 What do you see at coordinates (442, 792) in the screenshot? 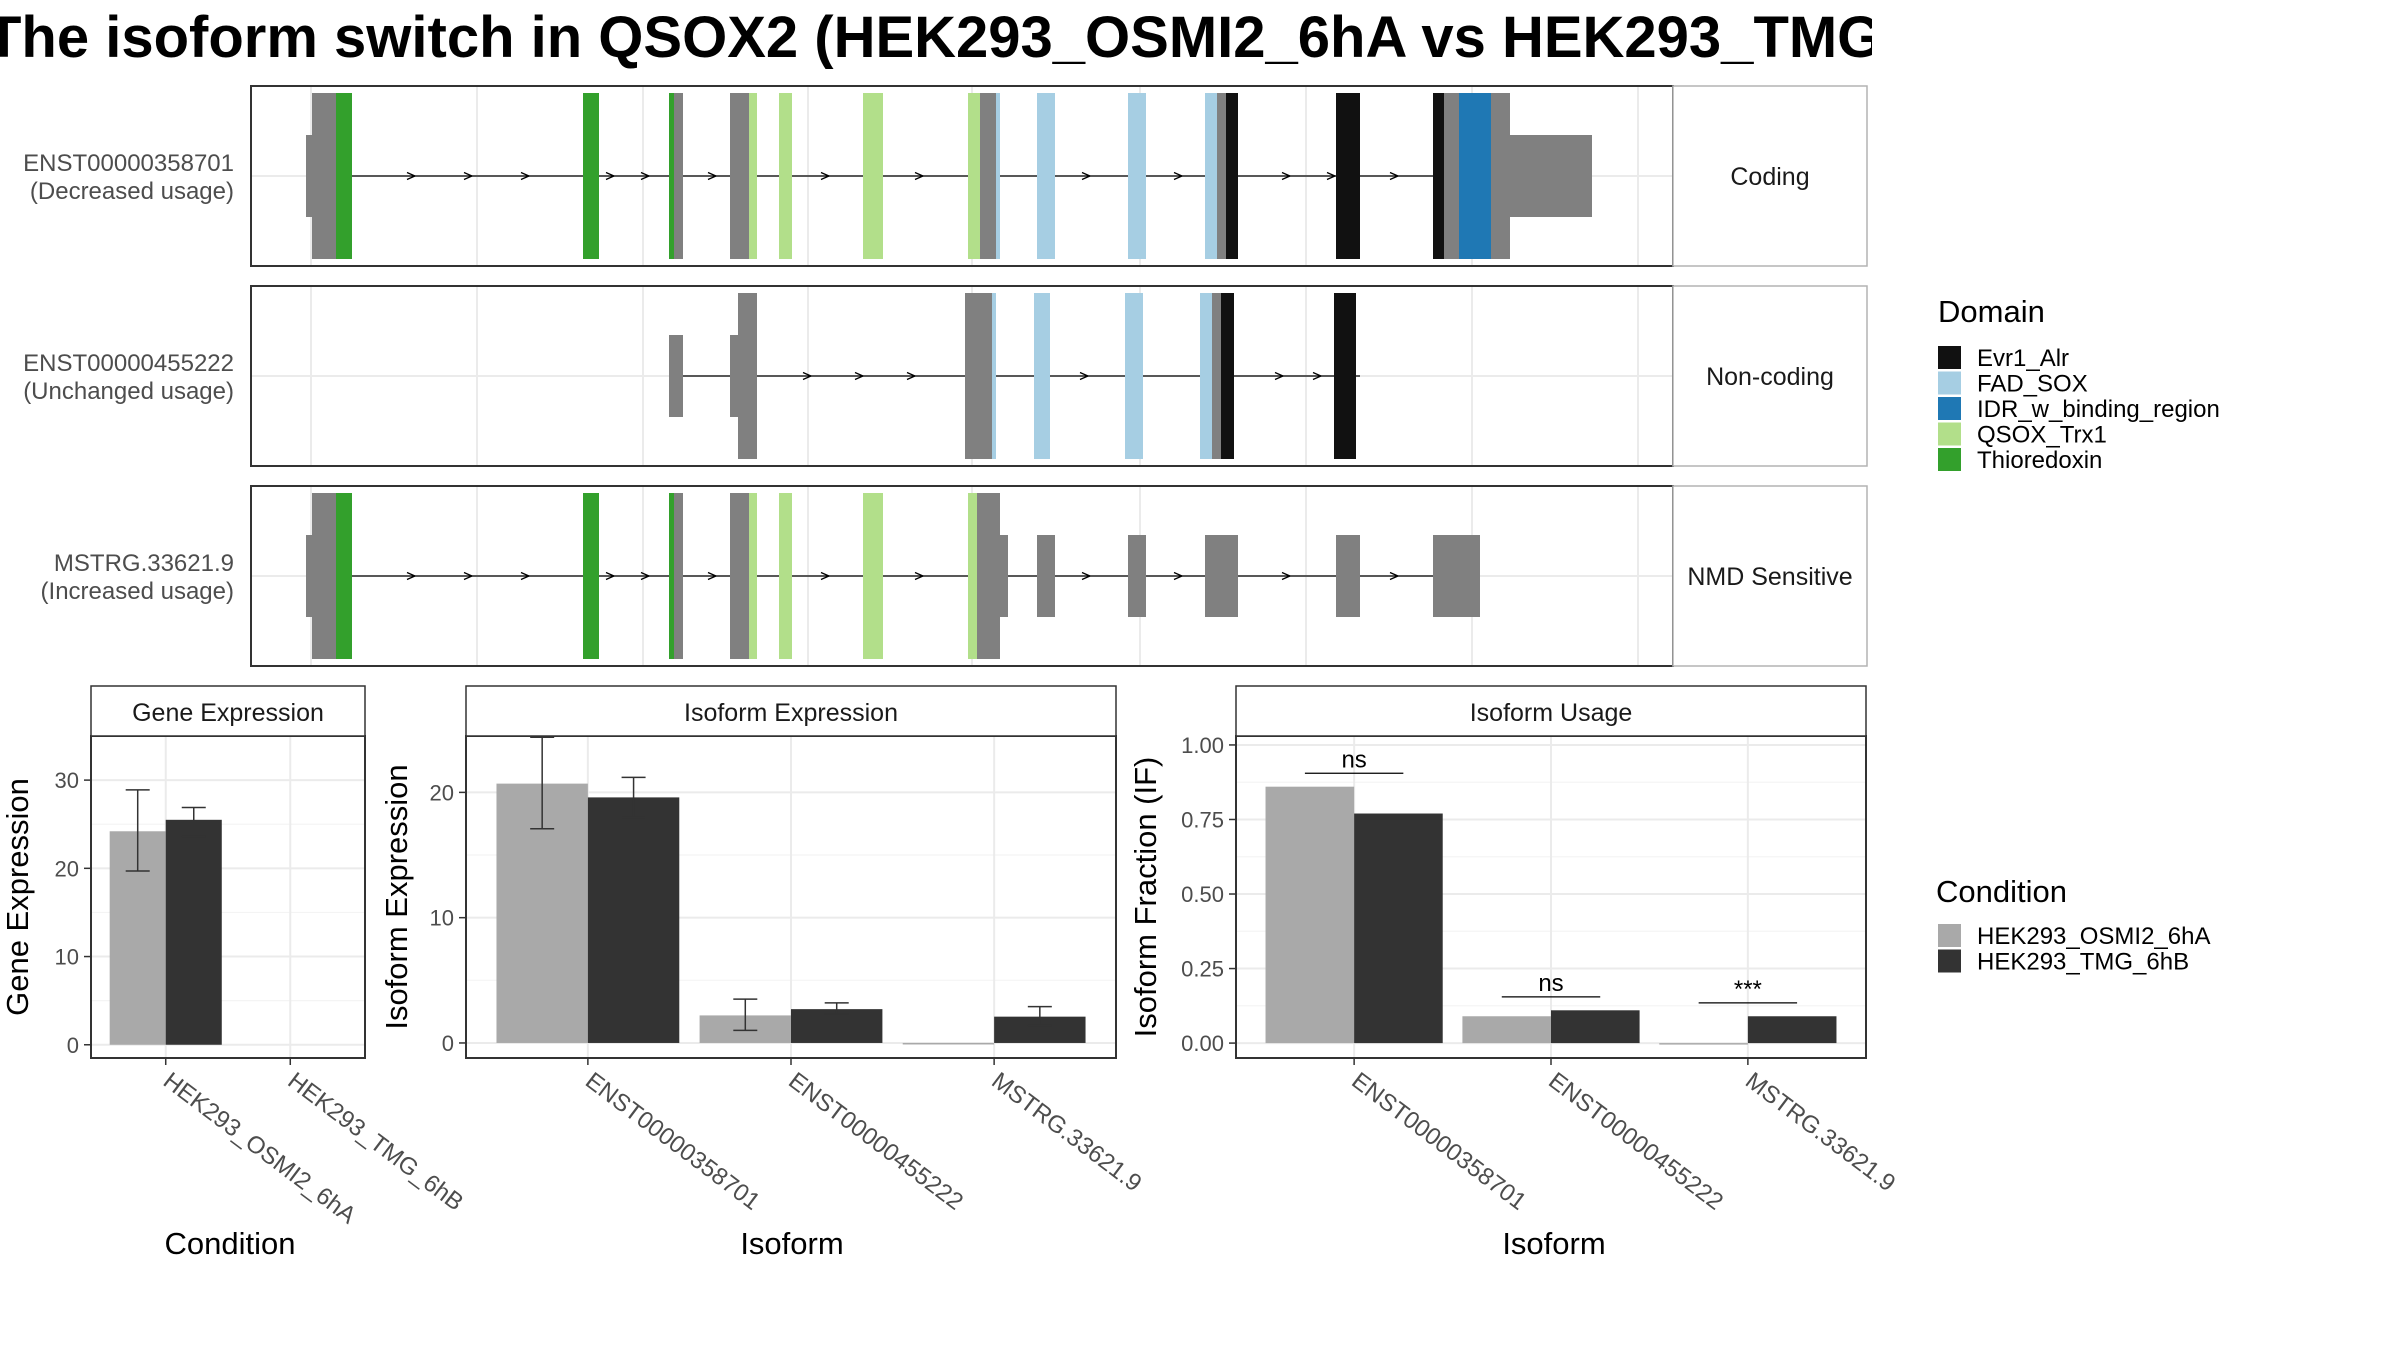
I see `y-tick-label: 20` at bounding box center [442, 792].